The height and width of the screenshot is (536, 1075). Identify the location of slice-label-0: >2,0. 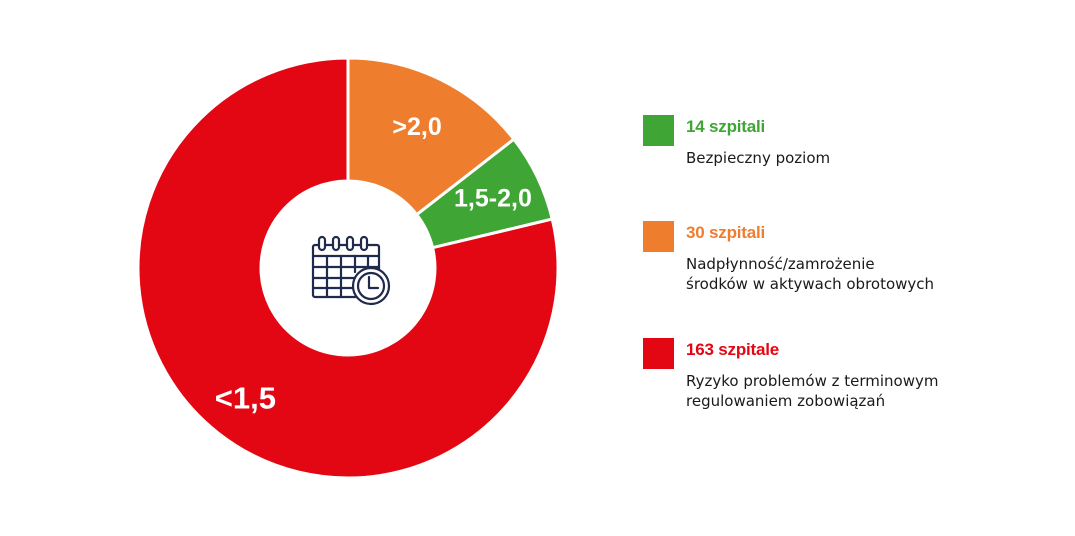
(416, 127).